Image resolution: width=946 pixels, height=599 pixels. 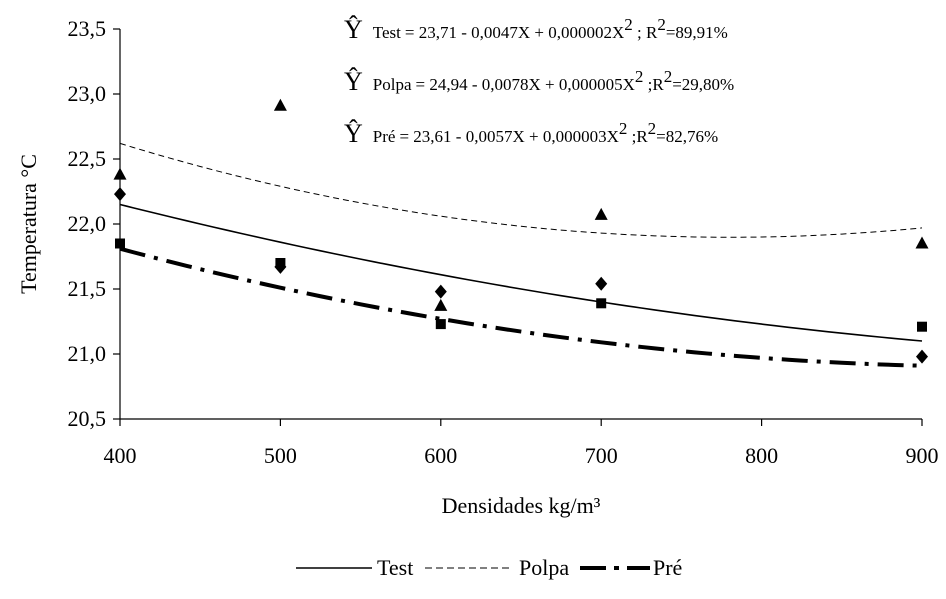 I want to click on legend-label: Pré, so click(x=667, y=567).